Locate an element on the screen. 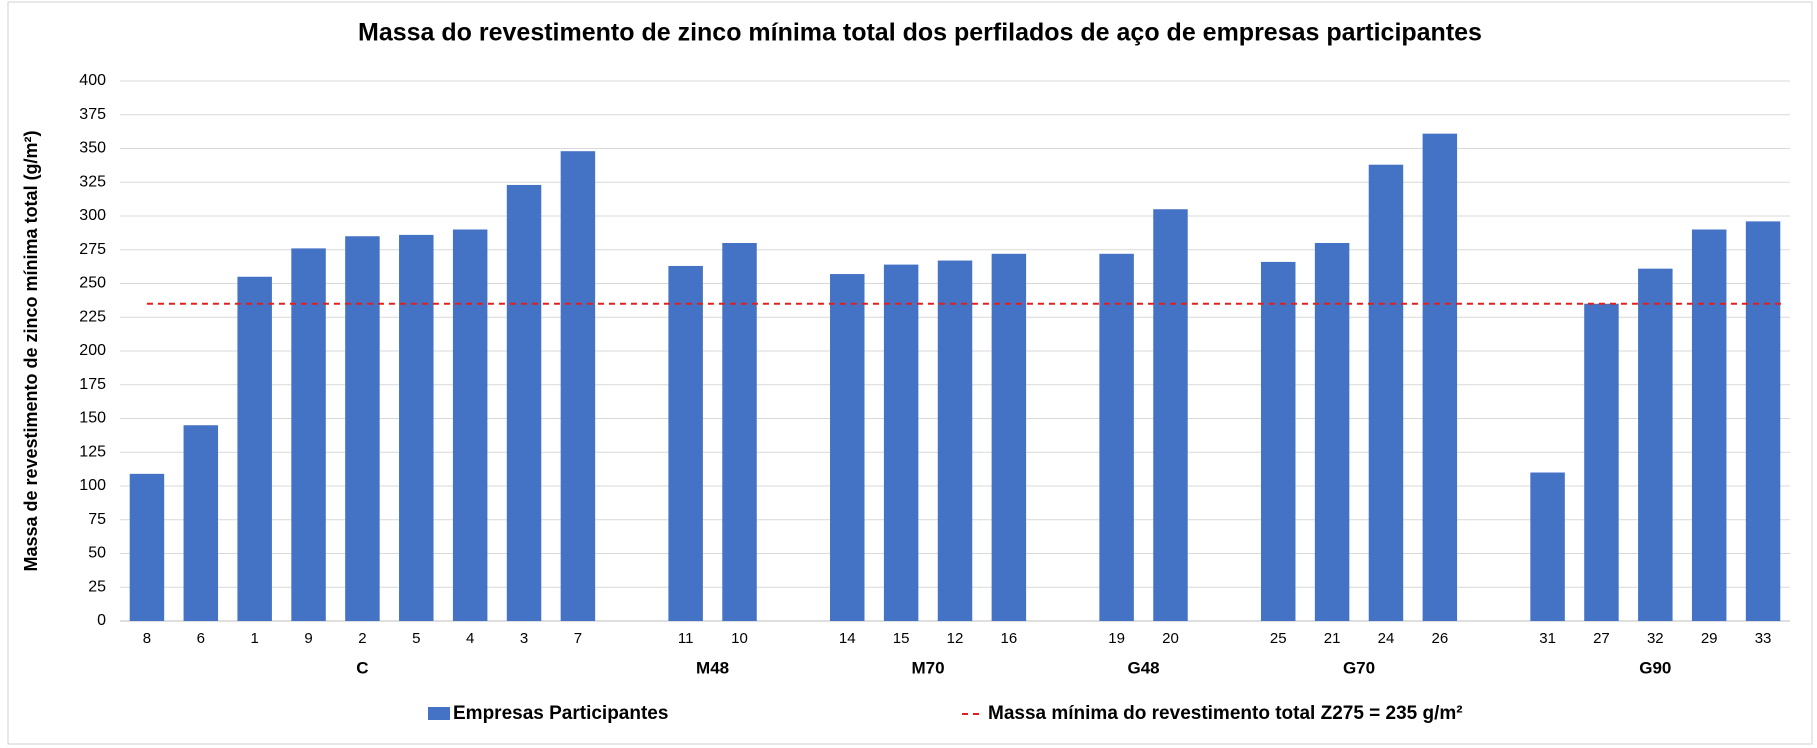  x-tick-label: 31 is located at coordinates (1547, 638).